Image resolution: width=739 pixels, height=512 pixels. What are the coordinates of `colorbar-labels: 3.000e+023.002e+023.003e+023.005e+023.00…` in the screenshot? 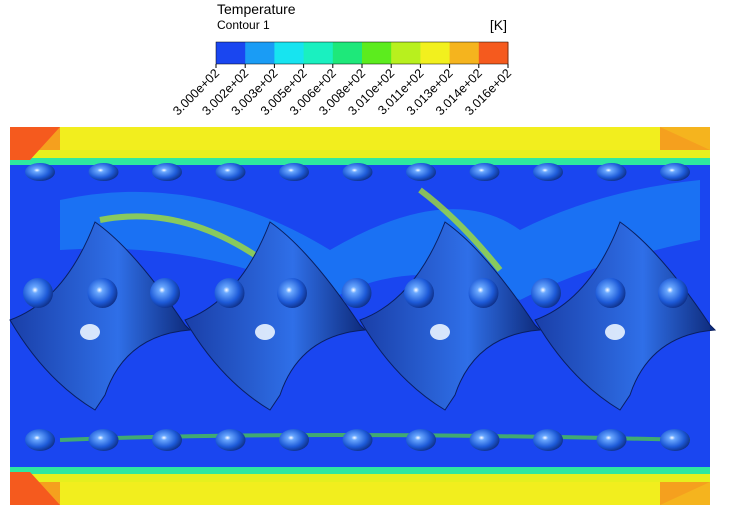 It's located at (342, 91).